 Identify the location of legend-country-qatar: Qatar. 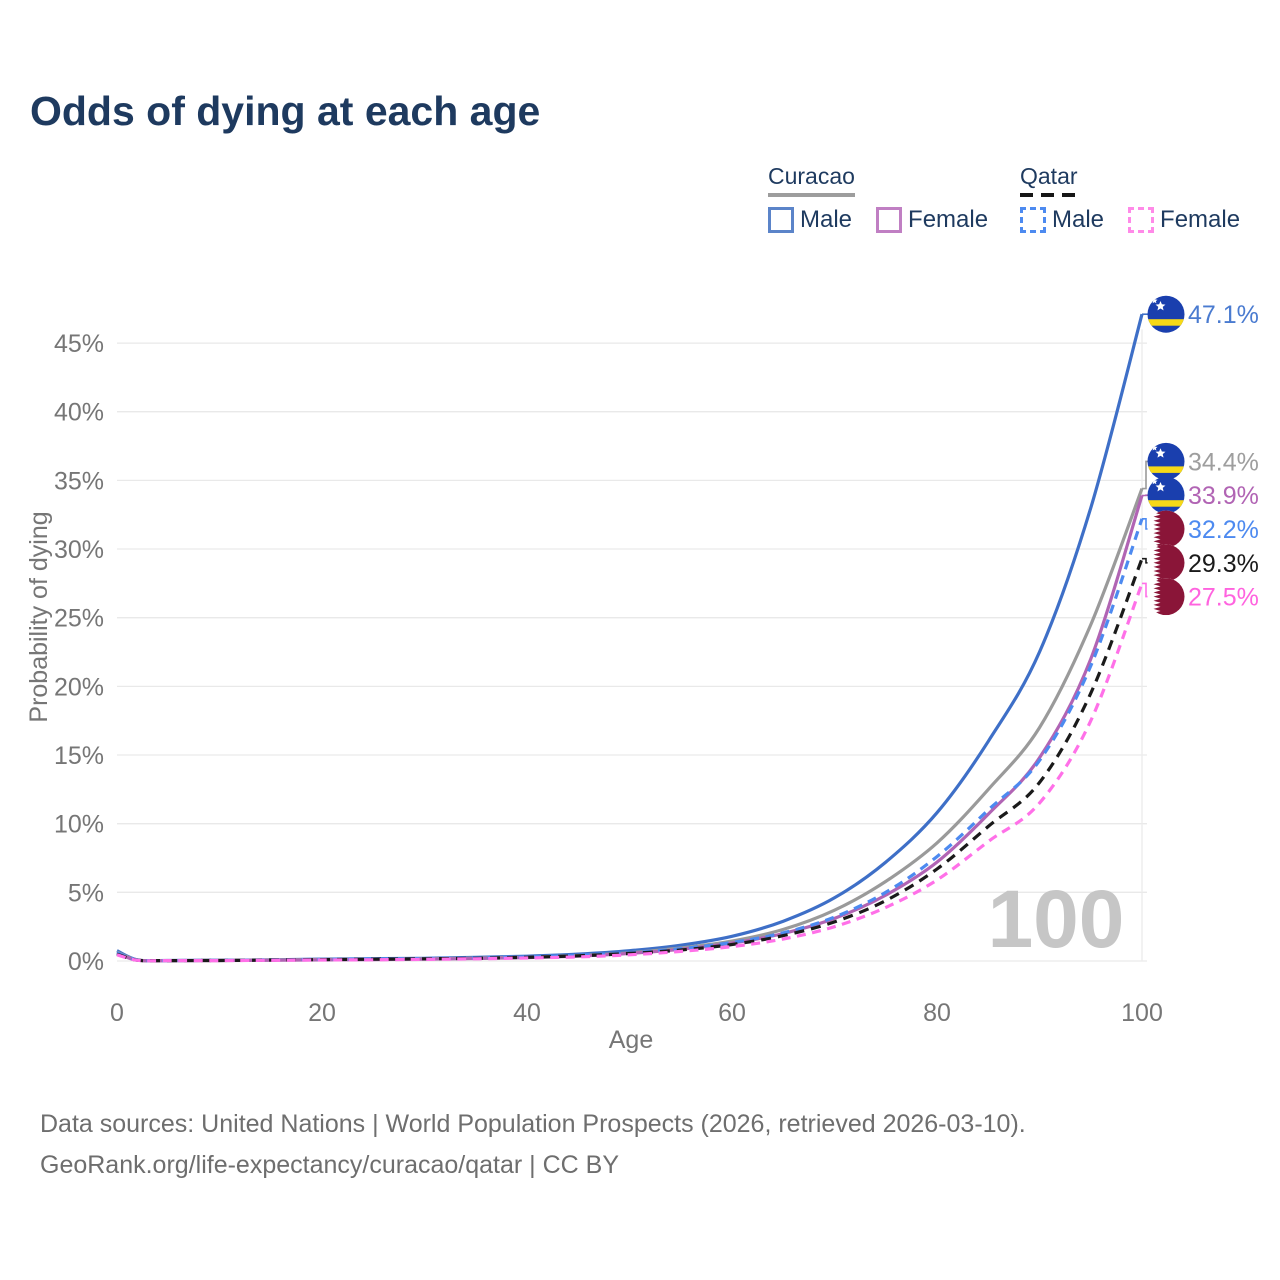
(1049, 176).